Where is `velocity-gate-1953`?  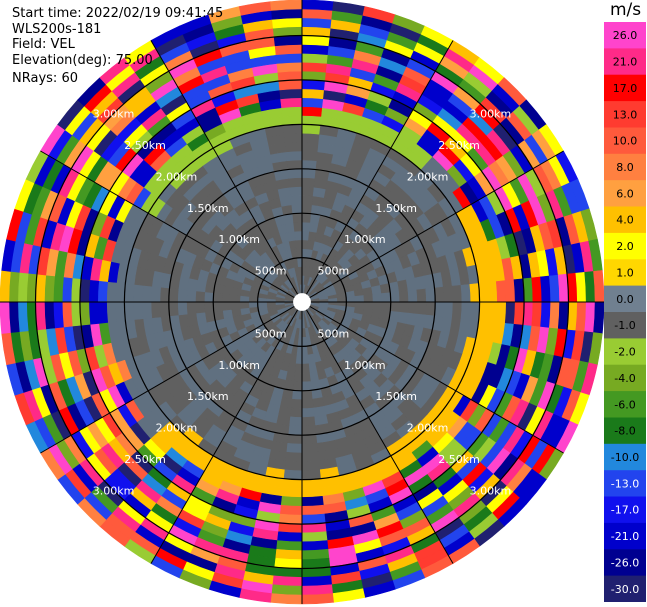 velocity-gate-1953 is located at coordinates (298, 235).